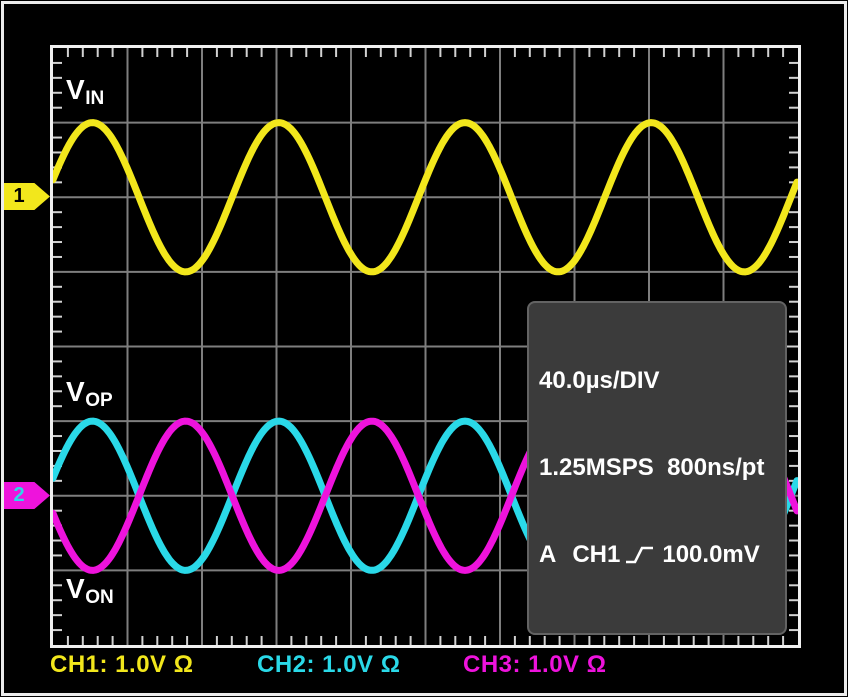 The height and width of the screenshot is (697, 848). Describe the element at coordinates (652, 467) in the screenshot. I see `sample-rate-readout: 1.25MSPS 800ns/pt` at that location.